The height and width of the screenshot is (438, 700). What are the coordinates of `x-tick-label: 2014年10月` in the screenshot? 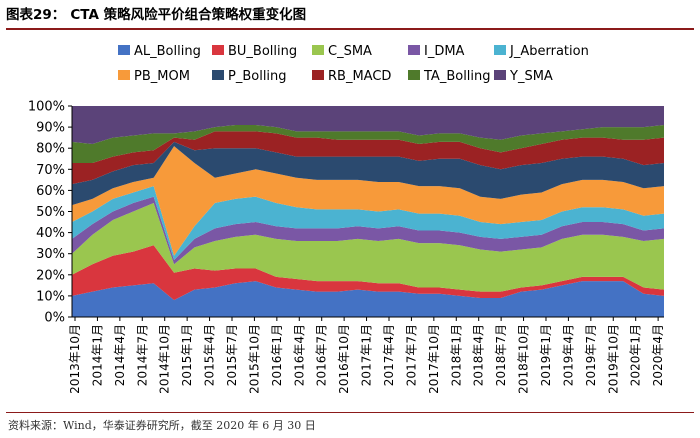 It's located at (165, 359).